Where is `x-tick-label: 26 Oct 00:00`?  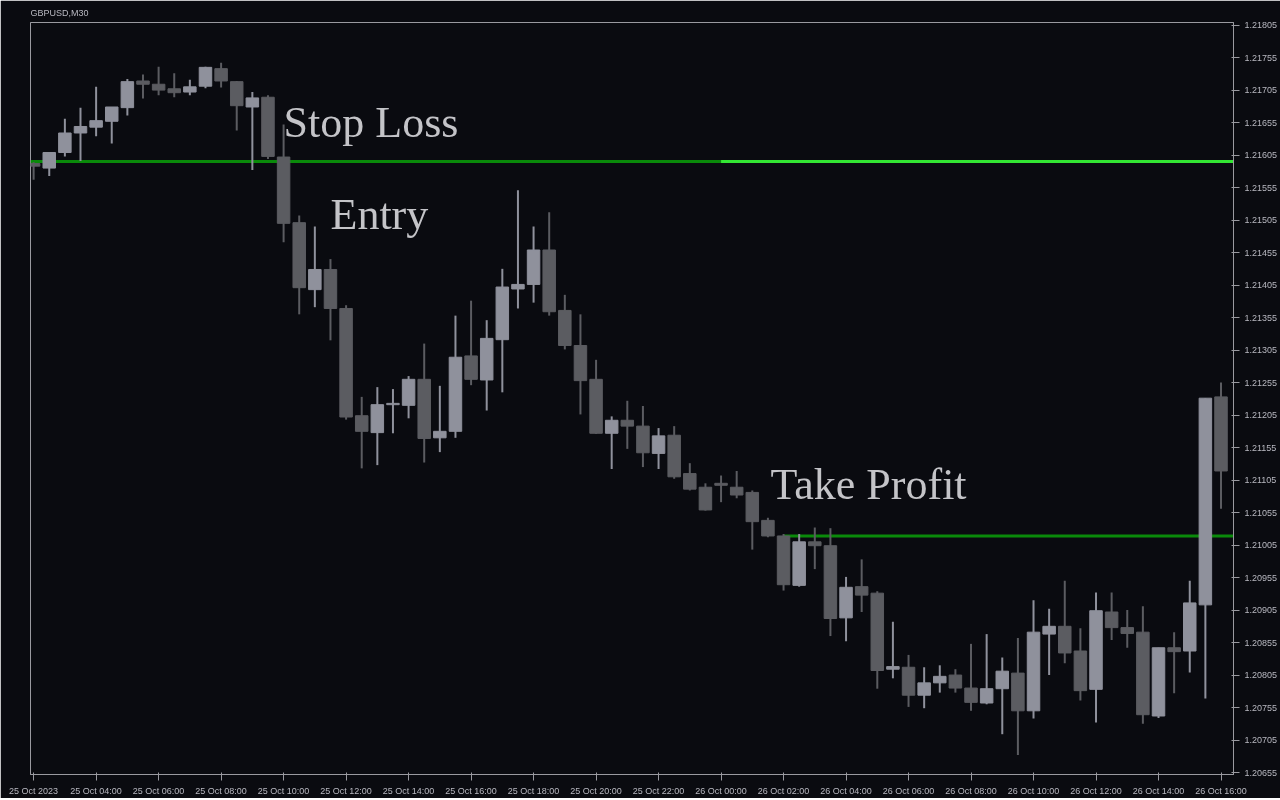
x-tick-label: 26 Oct 00:00 is located at coordinates (721, 790).